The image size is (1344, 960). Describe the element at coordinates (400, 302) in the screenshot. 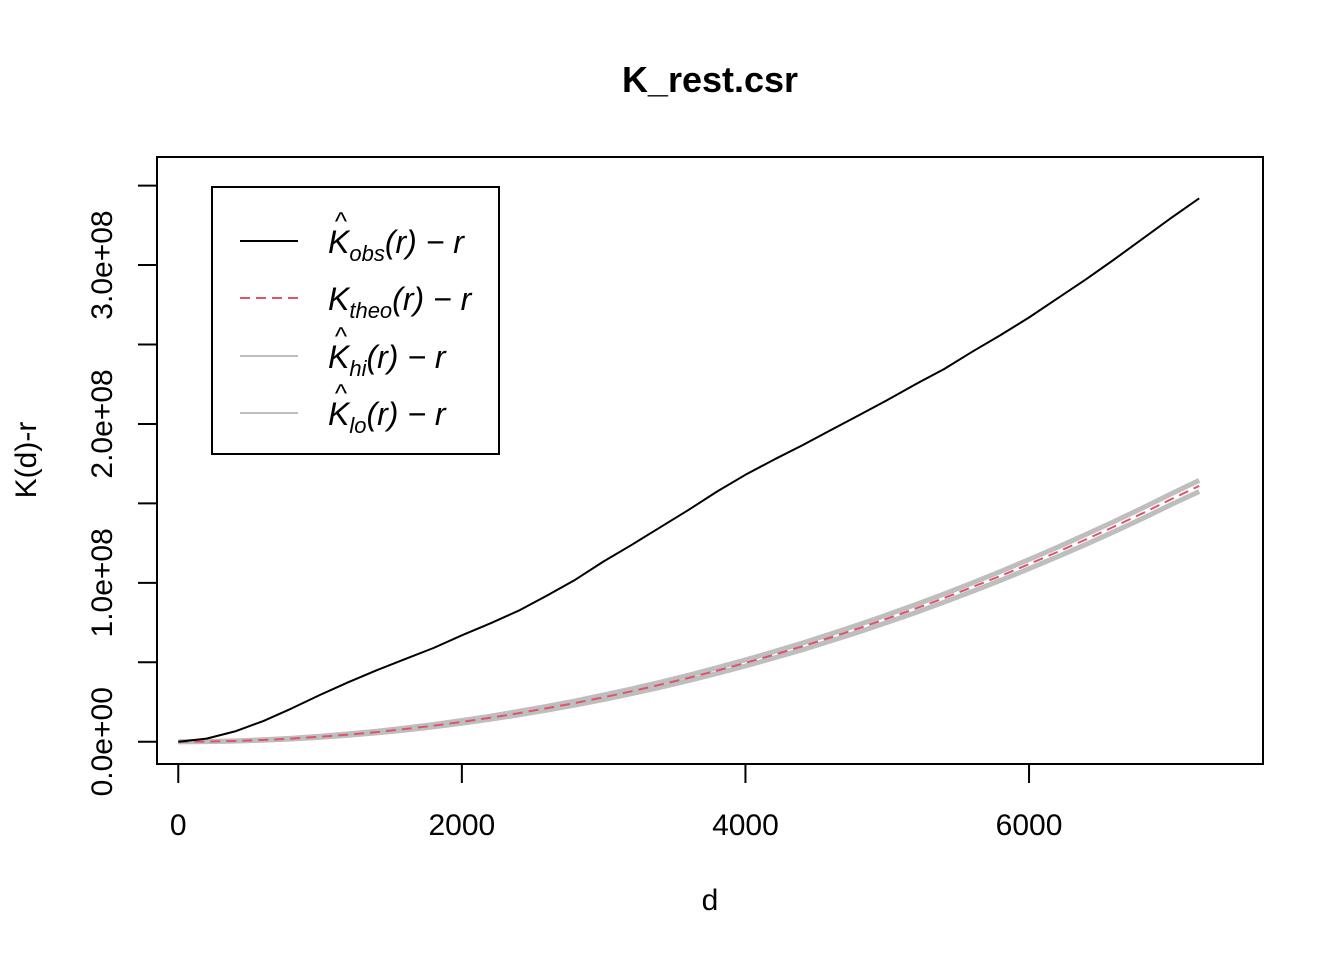

I see `legend-label: Ktheo(r) − r` at that location.